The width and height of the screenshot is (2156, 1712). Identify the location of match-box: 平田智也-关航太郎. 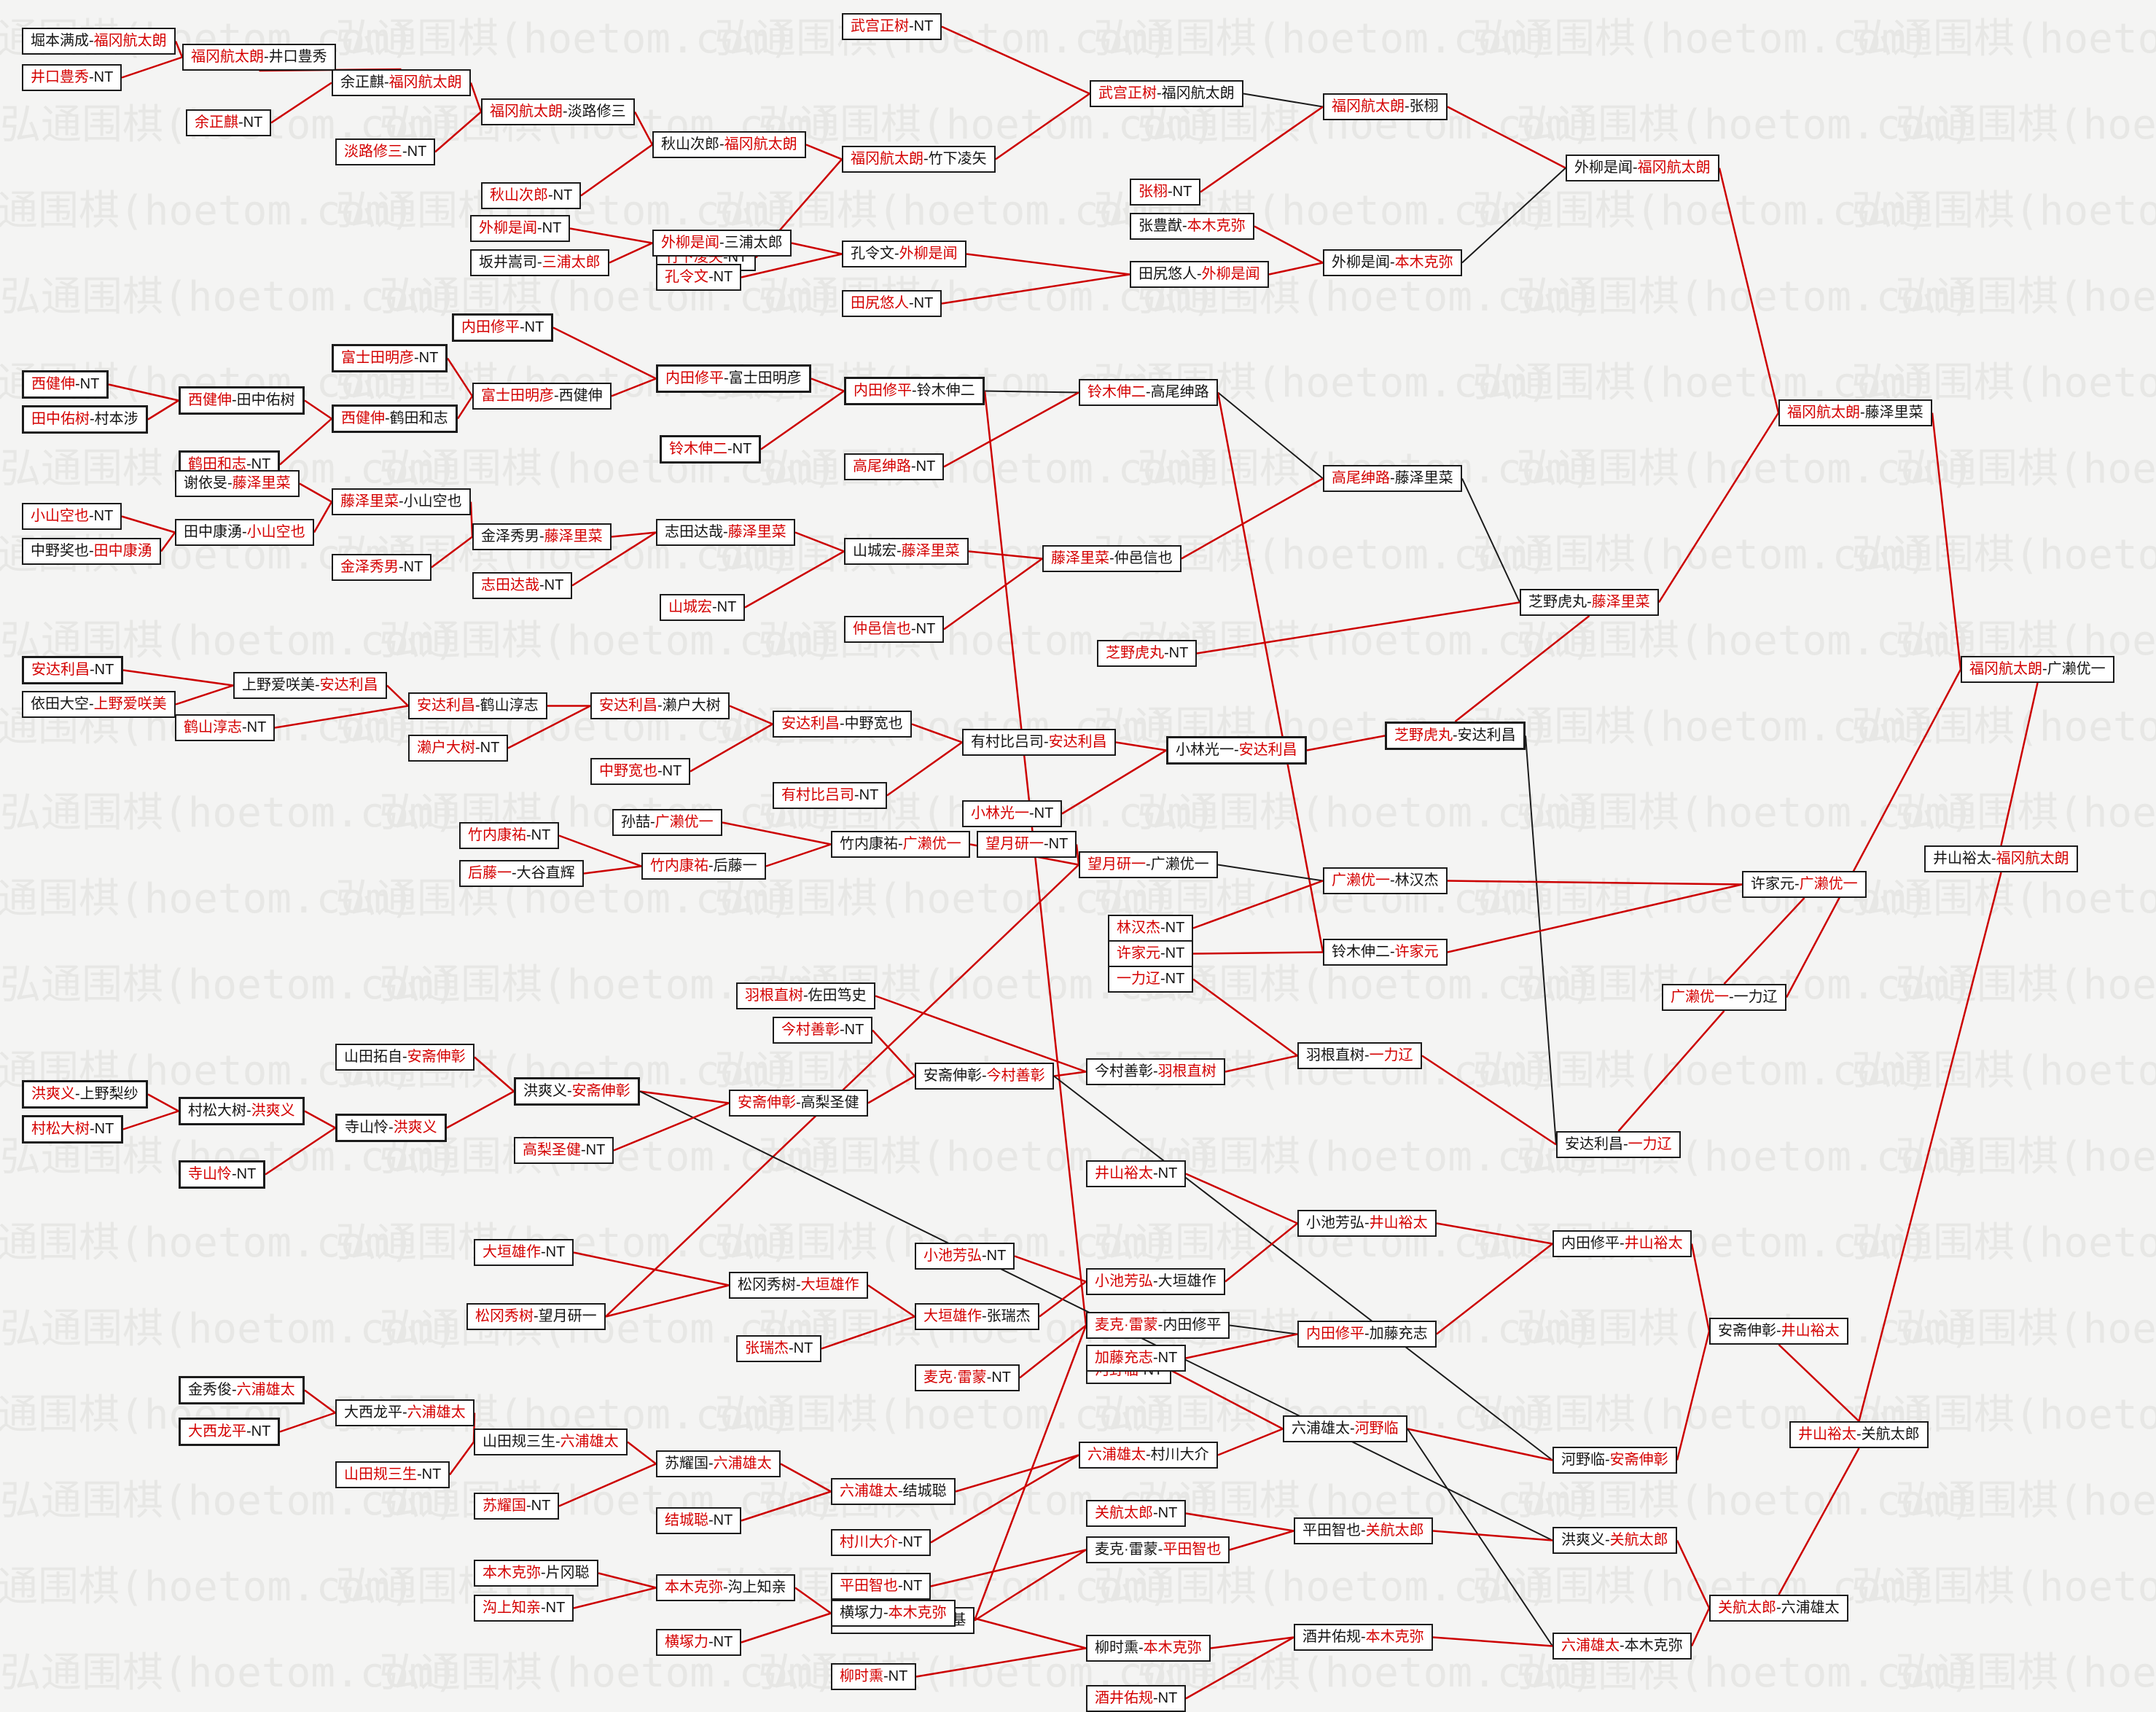
(1364, 1530).